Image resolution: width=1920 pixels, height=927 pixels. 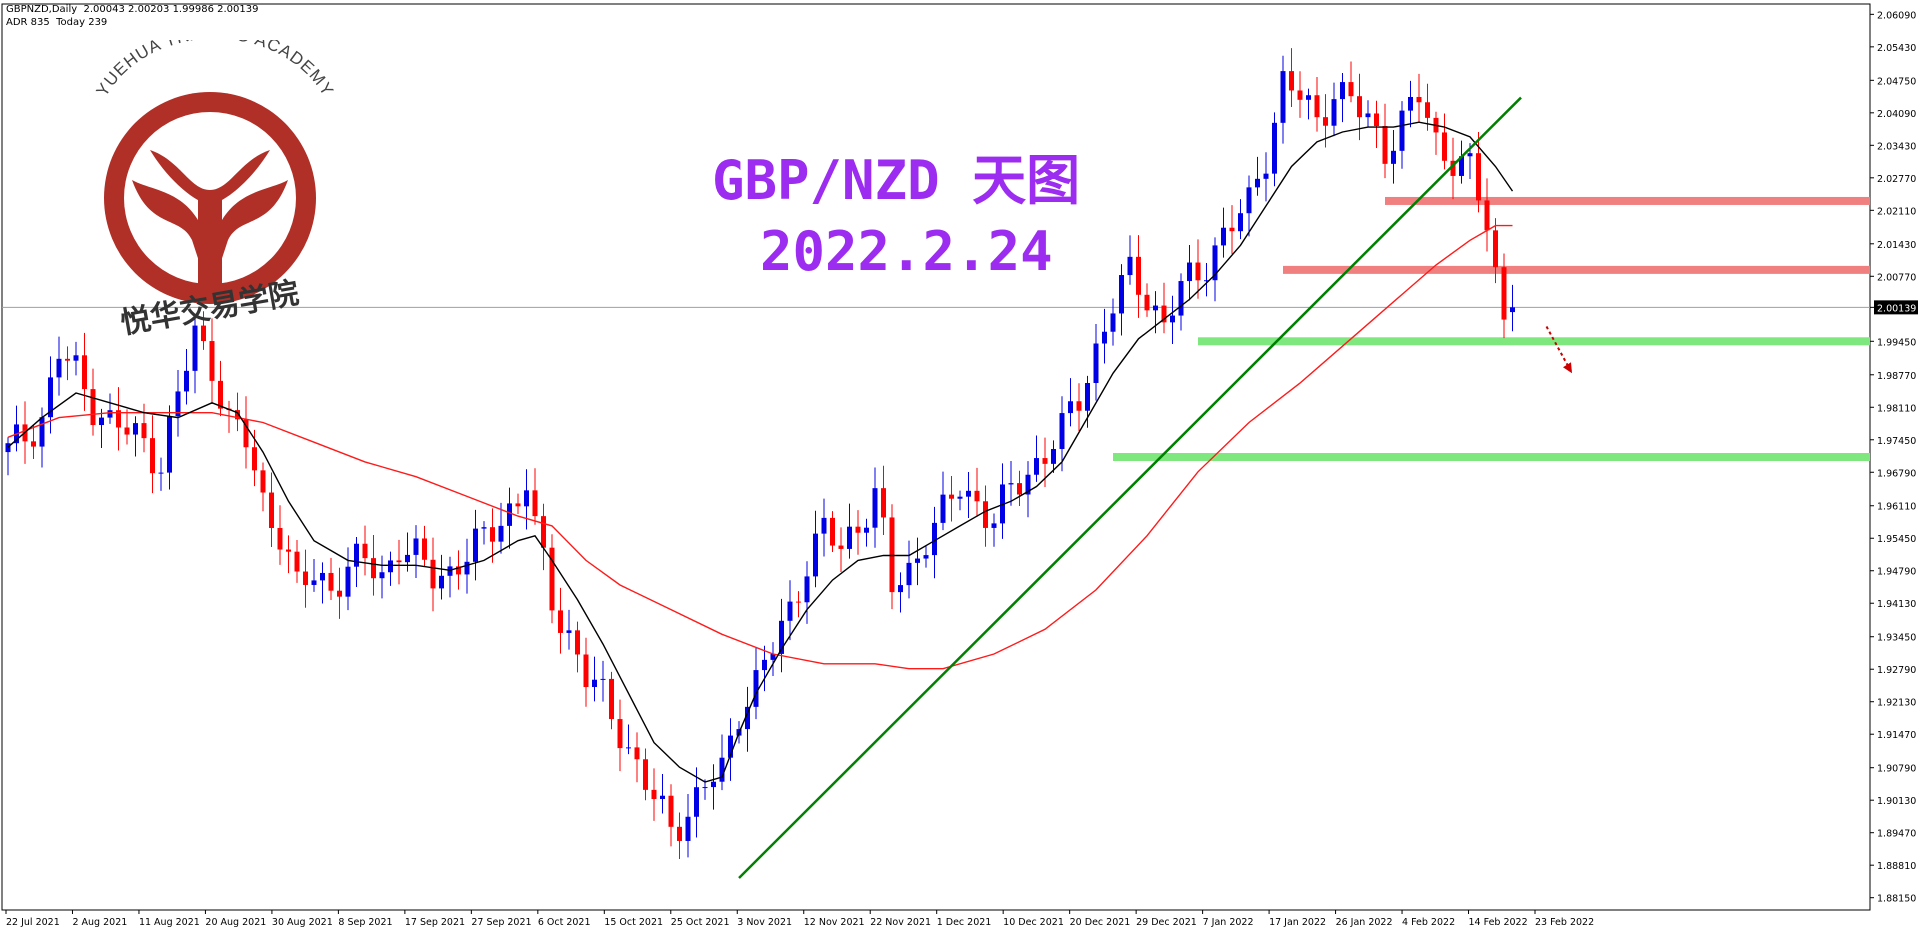 What do you see at coordinates (1896, 604) in the screenshot?
I see `y-tick-label: 1.94130` at bounding box center [1896, 604].